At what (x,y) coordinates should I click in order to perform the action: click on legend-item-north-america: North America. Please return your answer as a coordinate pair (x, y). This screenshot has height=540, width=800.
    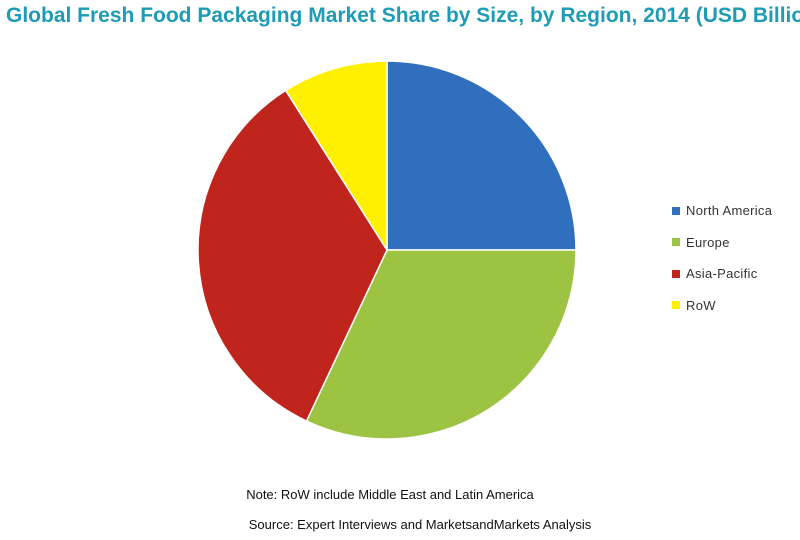
    Looking at the image, I should click on (722, 211).